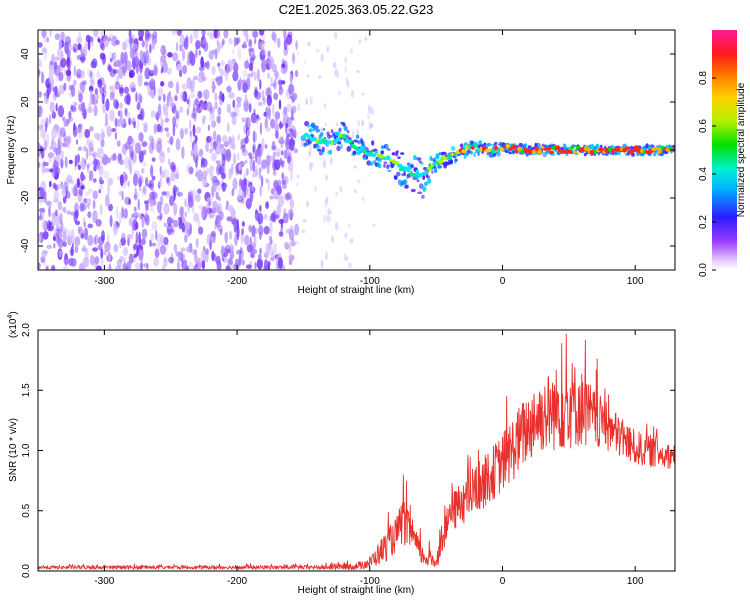 This screenshot has height=600, width=750. I want to click on snr-x-tick-label: -100, so click(370, 581).